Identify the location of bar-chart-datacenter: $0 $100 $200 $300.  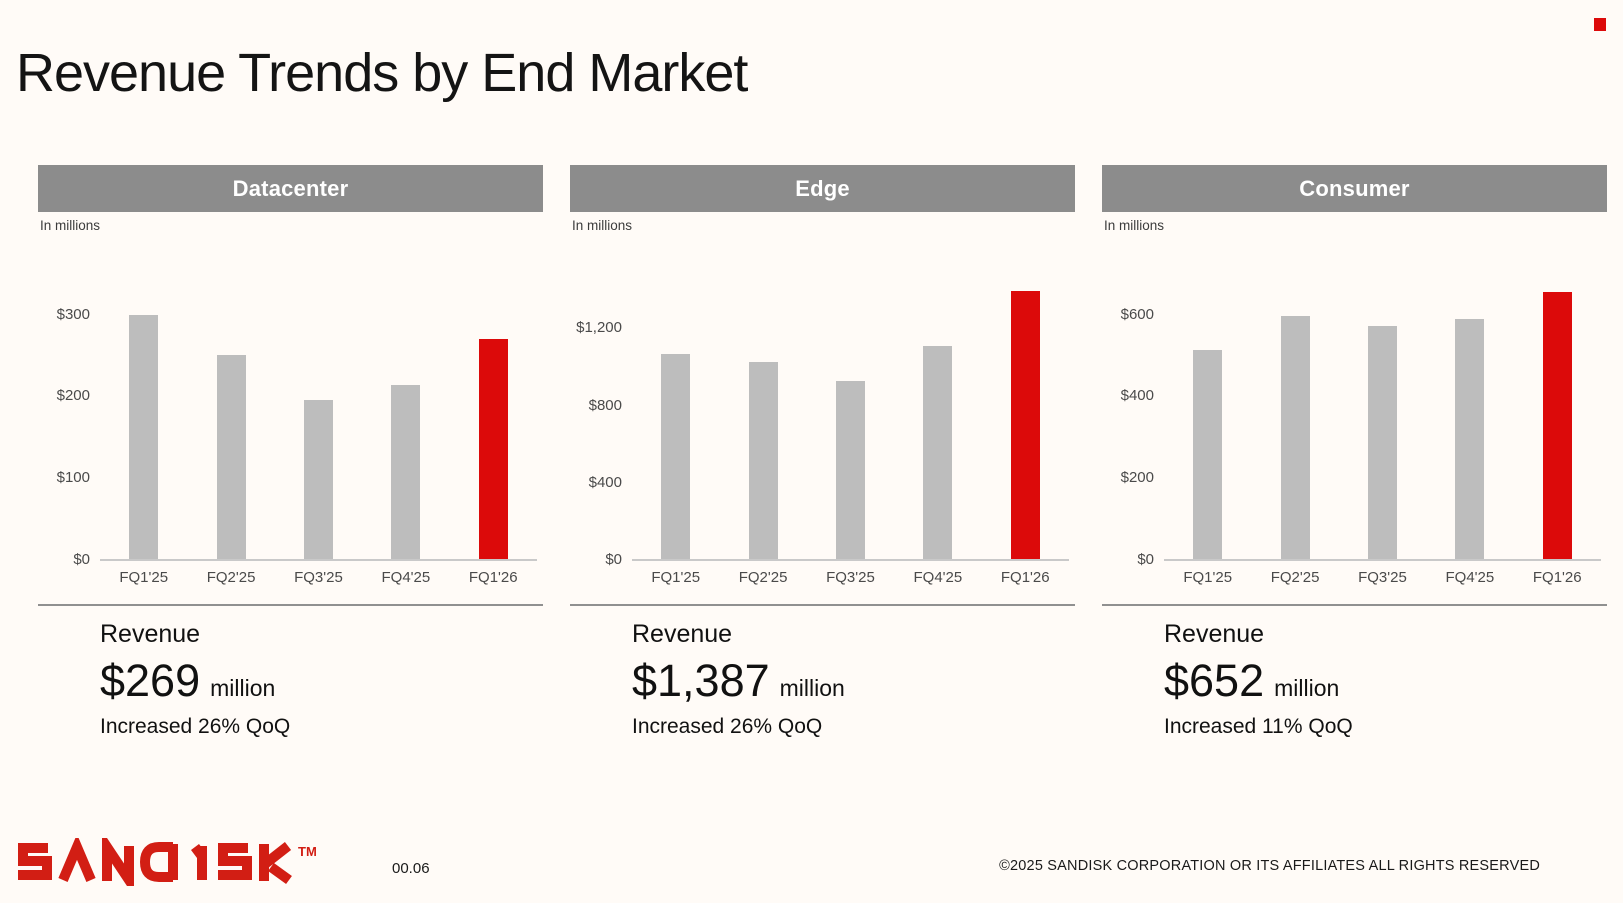
(290, 425).